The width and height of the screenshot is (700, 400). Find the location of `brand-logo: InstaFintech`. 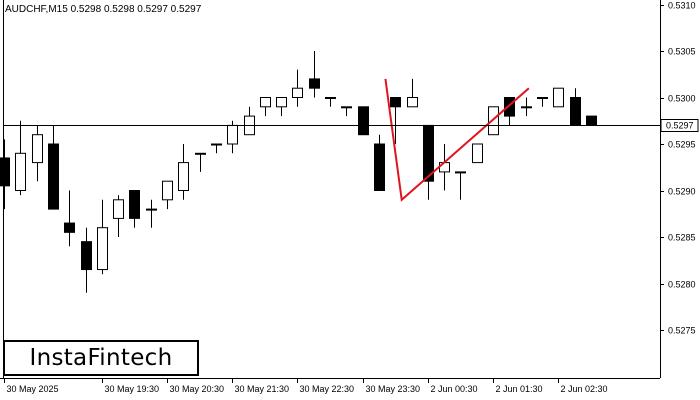

brand-logo: InstaFintech is located at coordinates (101, 358).